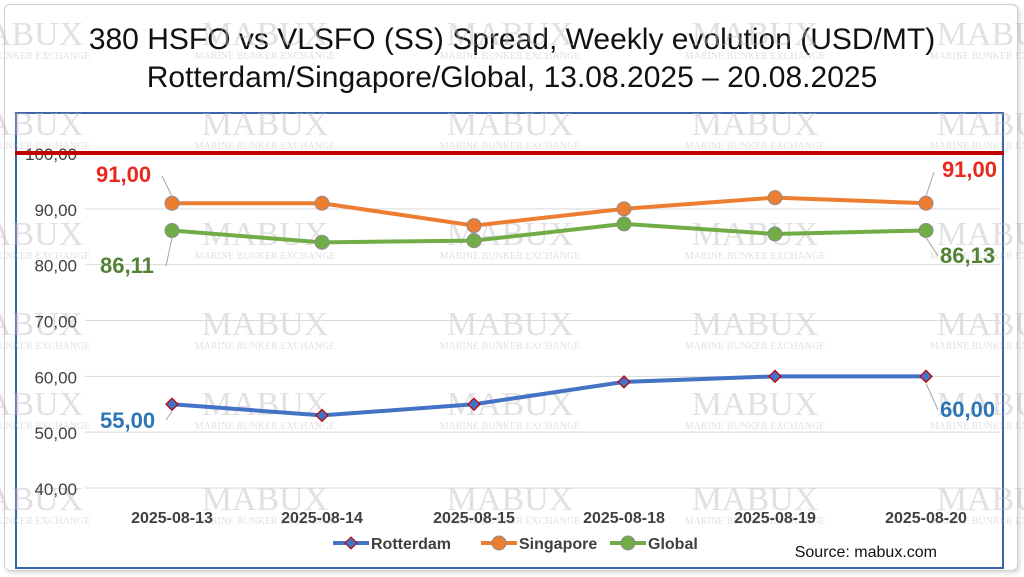 The image size is (1024, 577). What do you see at coordinates (866, 552) in the screenshot?
I see `source-note: Source: mabux.com` at bounding box center [866, 552].